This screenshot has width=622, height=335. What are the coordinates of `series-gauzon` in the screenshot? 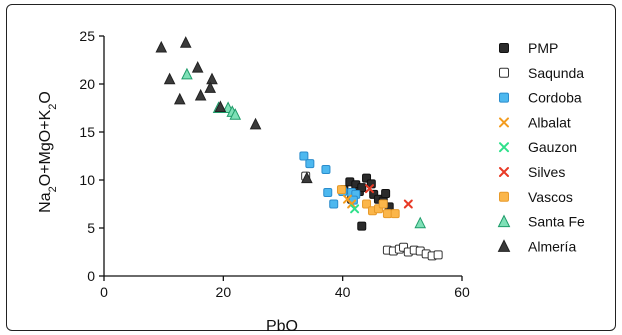 It's located at (355, 209).